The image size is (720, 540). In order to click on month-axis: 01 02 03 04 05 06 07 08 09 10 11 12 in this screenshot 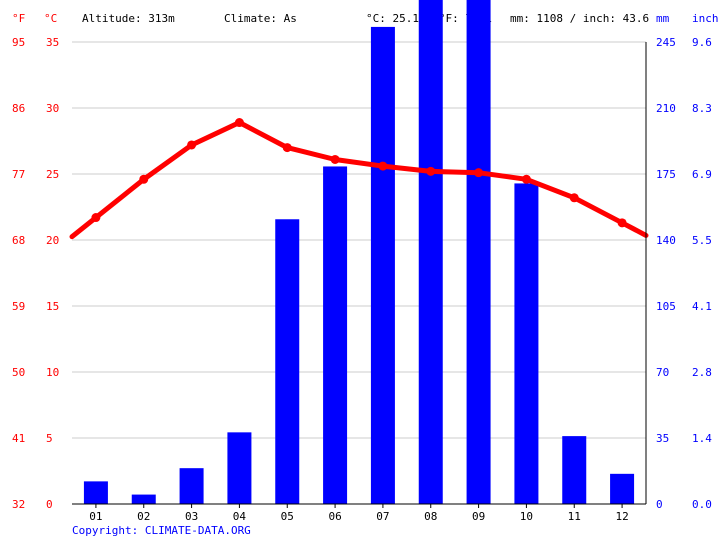, I will do `click(359, 513)`.